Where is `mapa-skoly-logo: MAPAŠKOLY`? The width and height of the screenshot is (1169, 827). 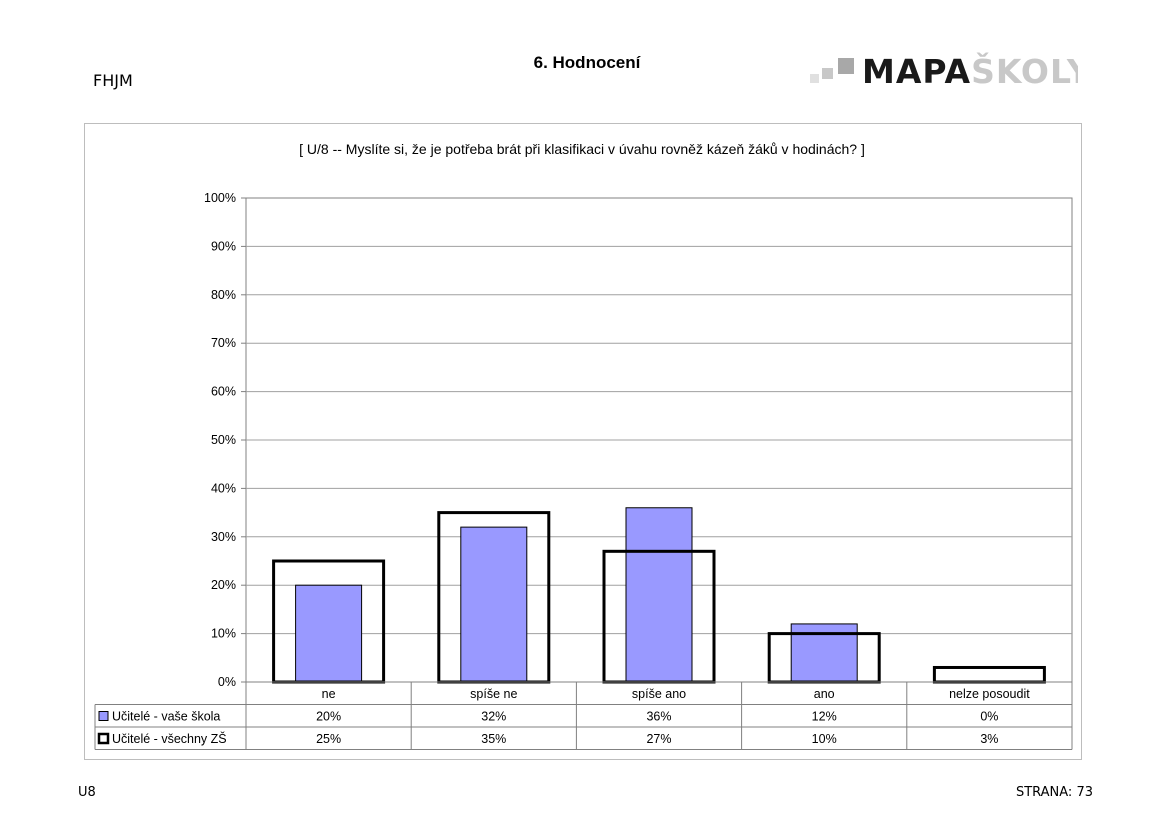
mapa-skoly-logo: MAPAŠKOLY is located at coordinates (944, 70).